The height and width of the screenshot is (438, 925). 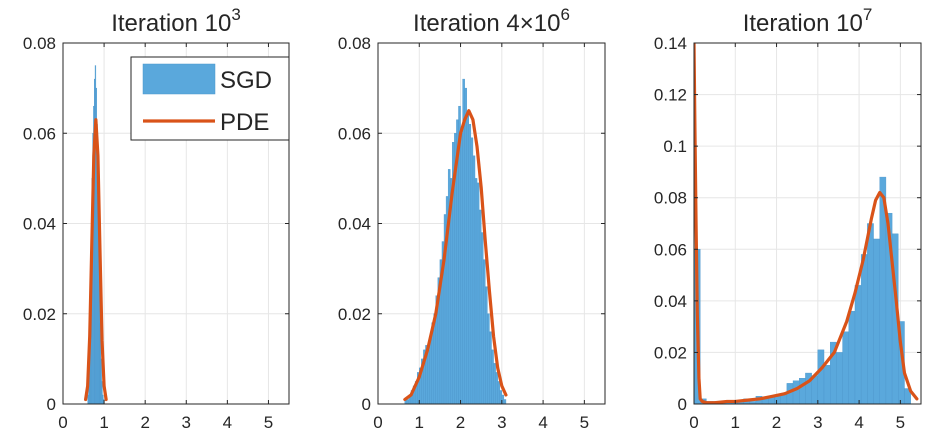 What do you see at coordinates (210, 98) in the screenshot?
I see `legend: SGD PDE` at bounding box center [210, 98].